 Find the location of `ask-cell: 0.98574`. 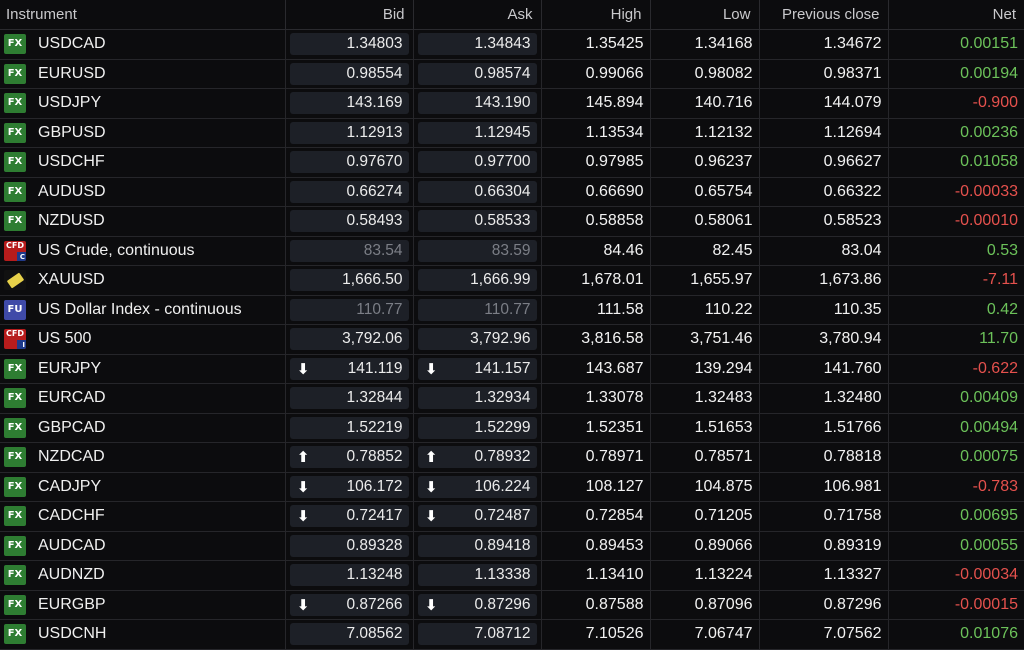

ask-cell: 0.98574 is located at coordinates (477, 74).